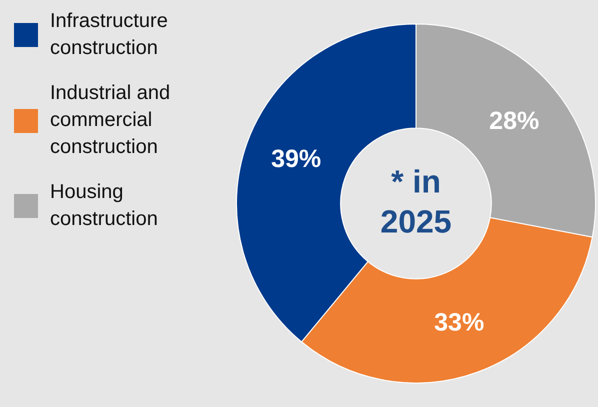 The width and height of the screenshot is (598, 407). Describe the element at coordinates (111, 120) in the screenshot. I see `legend-label: Industrial and commercial construction` at that location.